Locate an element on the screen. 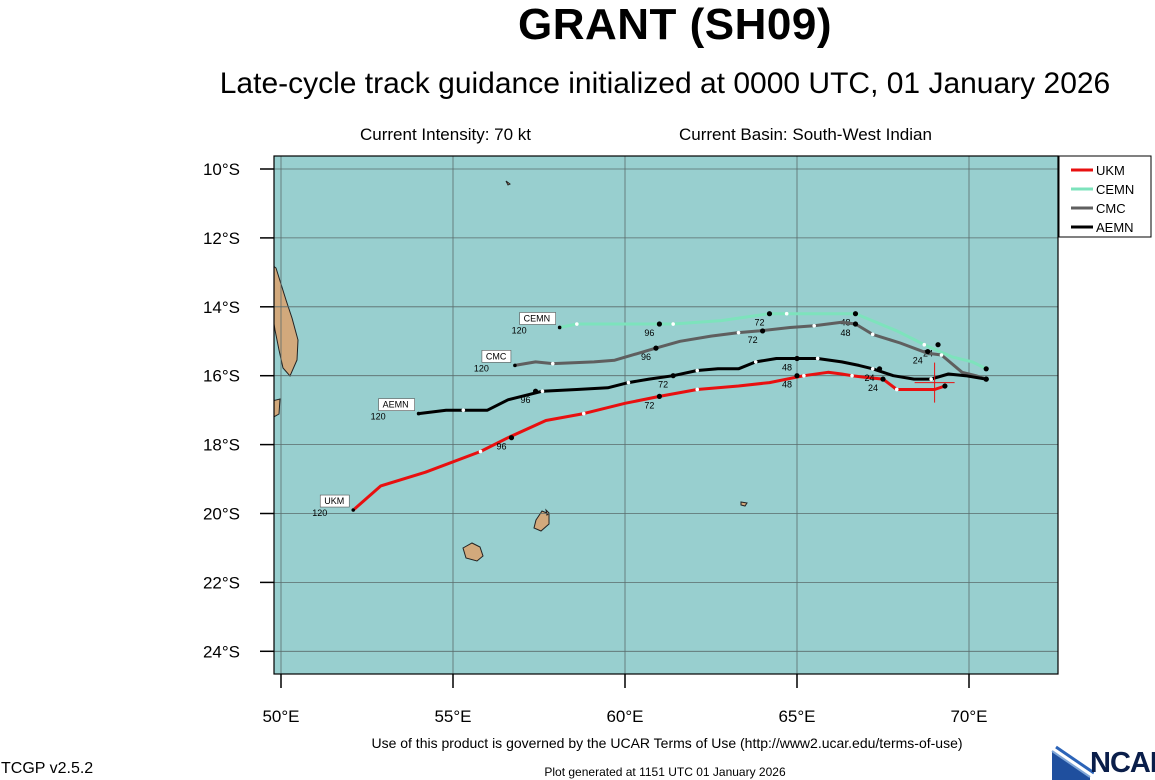 This screenshot has height=780, width=1155. lon-tick-label: 70°E is located at coordinates (968, 716).